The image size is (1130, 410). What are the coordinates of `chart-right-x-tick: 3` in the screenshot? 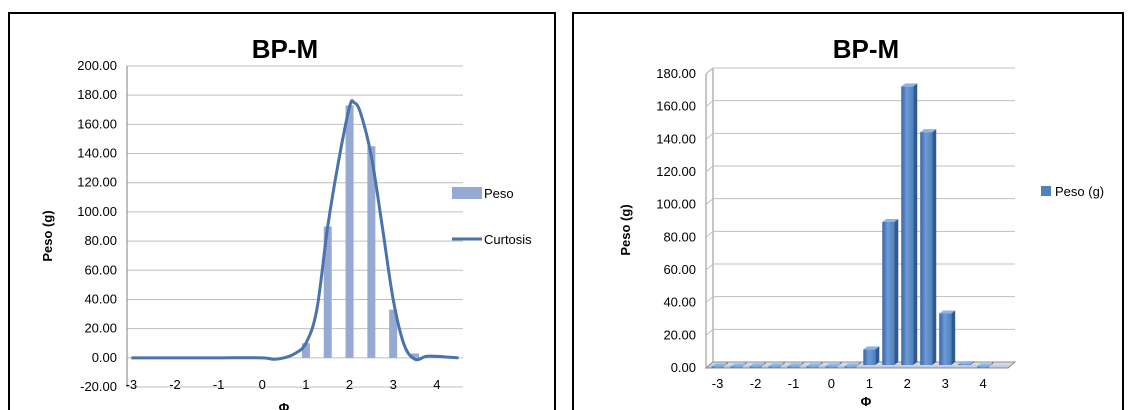 It's located at (945, 383).